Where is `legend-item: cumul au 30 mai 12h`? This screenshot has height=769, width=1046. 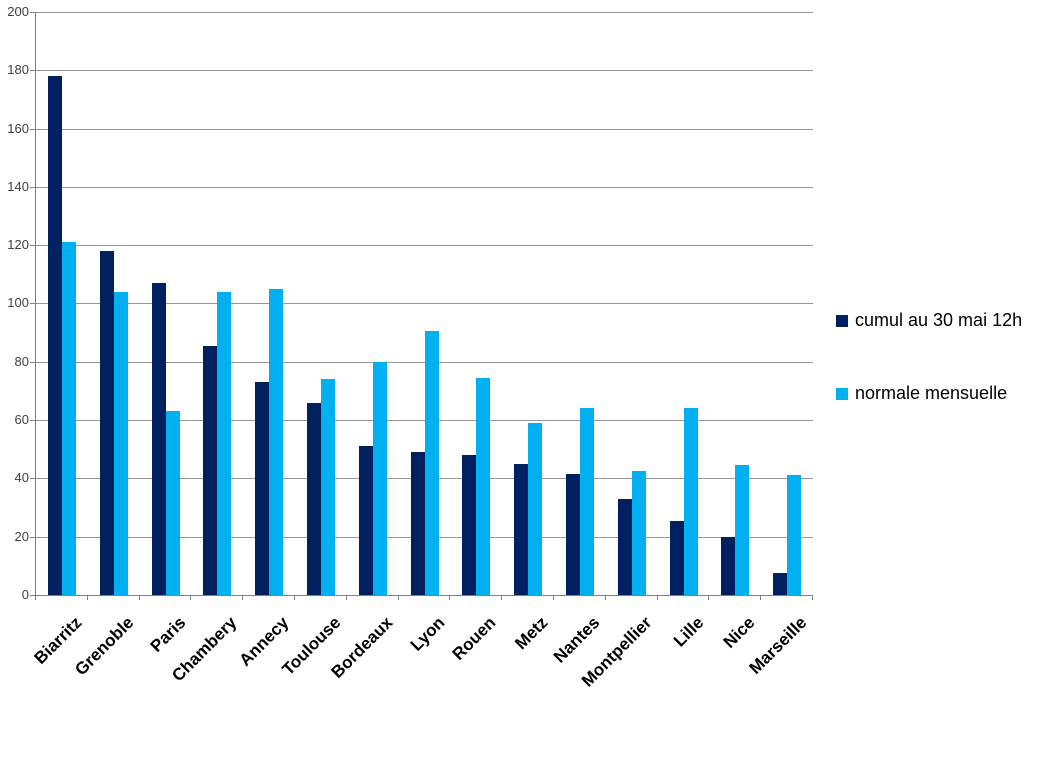
legend-item: cumul au 30 mai 12h is located at coordinates (929, 320).